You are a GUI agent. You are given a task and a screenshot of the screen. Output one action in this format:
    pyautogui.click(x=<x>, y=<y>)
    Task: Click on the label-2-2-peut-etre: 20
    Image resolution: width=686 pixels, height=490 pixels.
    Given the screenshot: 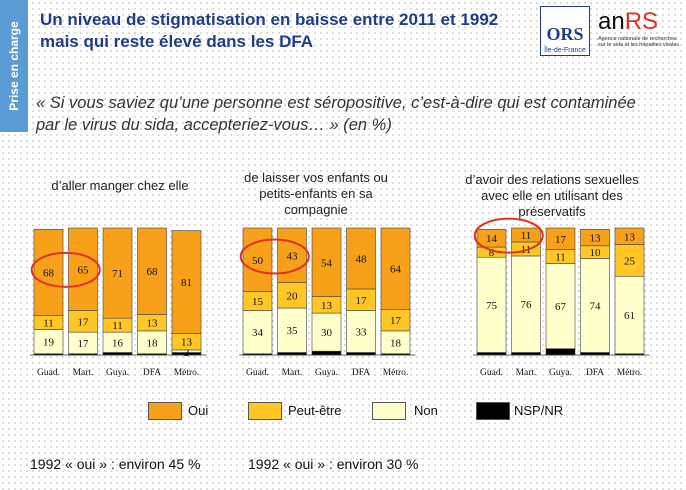 What is the action you would take?
    pyautogui.click(x=293, y=296)
    